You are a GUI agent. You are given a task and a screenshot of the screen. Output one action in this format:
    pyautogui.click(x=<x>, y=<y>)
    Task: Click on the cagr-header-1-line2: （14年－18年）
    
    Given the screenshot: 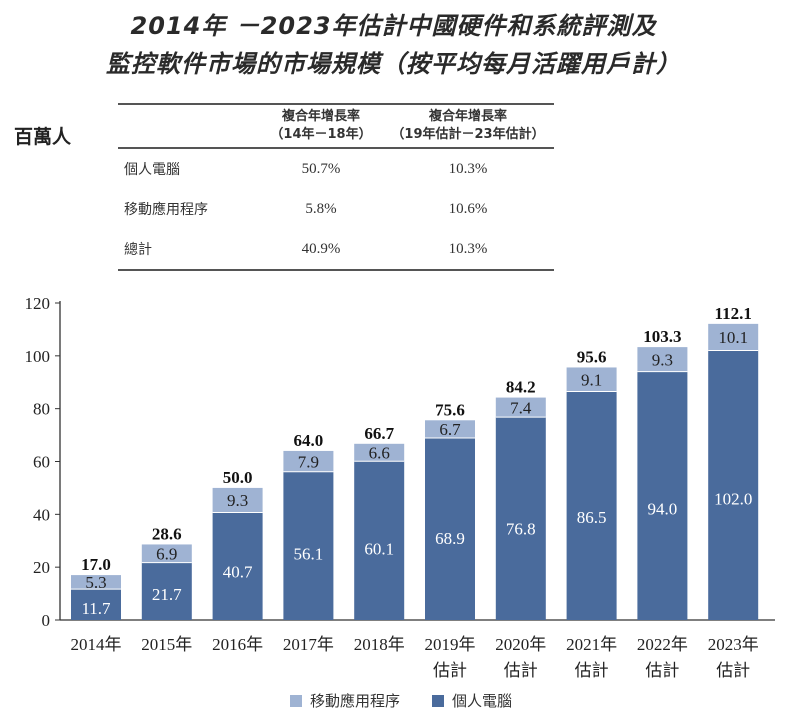 What is the action you would take?
    pyautogui.click(x=321, y=134)
    